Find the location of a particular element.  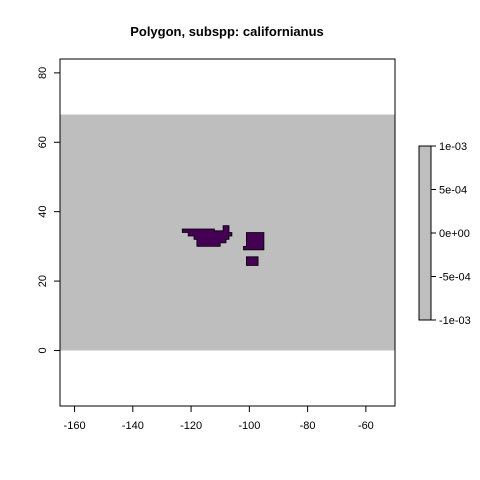

y-tick-label: 20 is located at coordinates (43, 281).